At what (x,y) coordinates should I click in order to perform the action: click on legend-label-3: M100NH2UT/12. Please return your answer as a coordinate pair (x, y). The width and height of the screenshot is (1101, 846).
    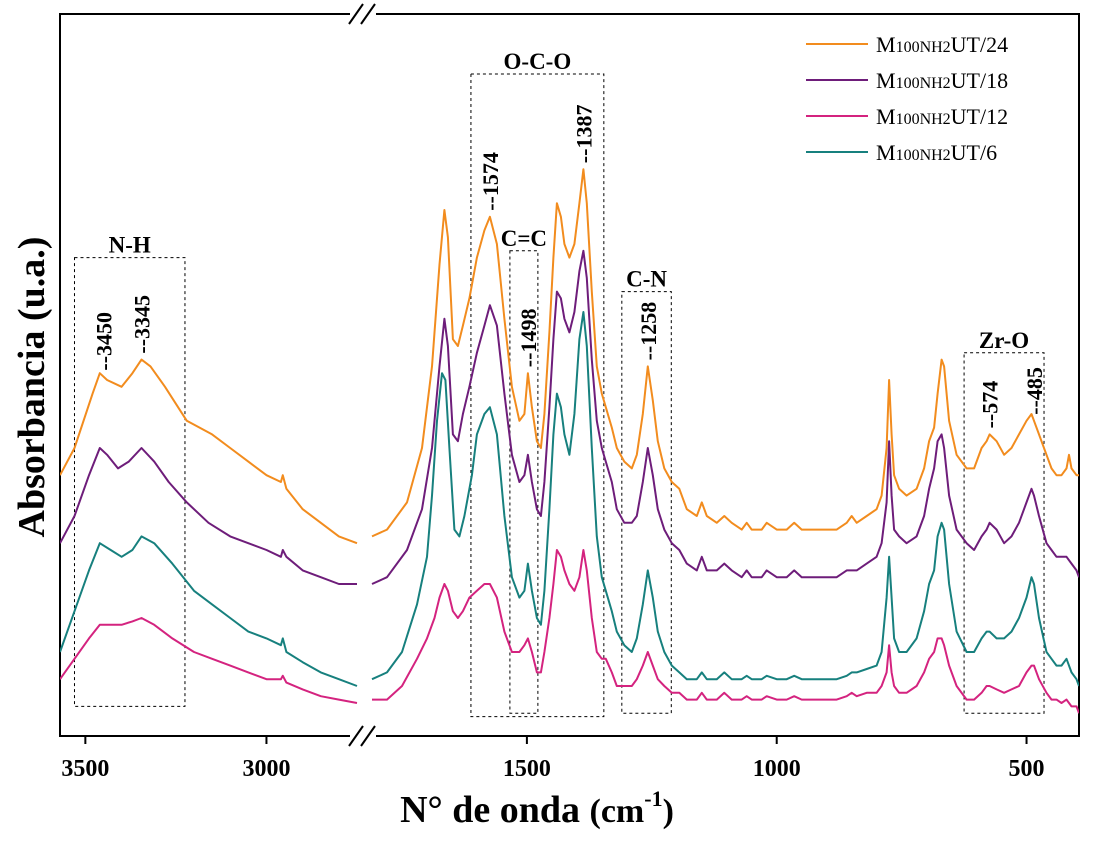
    Looking at the image, I should click on (942, 116).